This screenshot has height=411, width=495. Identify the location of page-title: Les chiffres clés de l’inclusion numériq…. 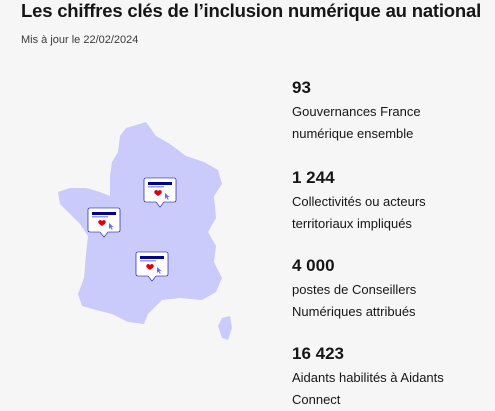
(251, 10).